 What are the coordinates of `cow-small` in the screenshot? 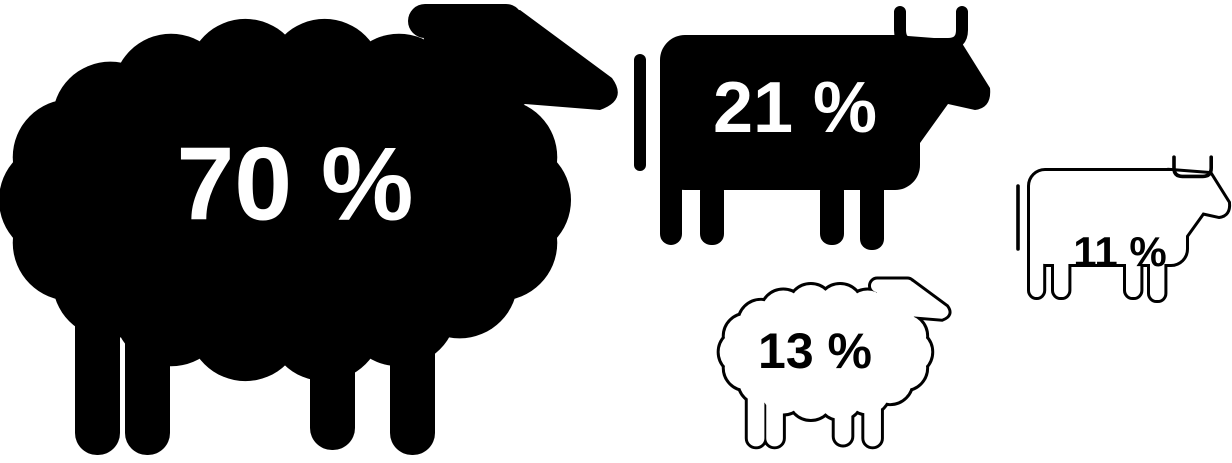 It's located at (1124, 229).